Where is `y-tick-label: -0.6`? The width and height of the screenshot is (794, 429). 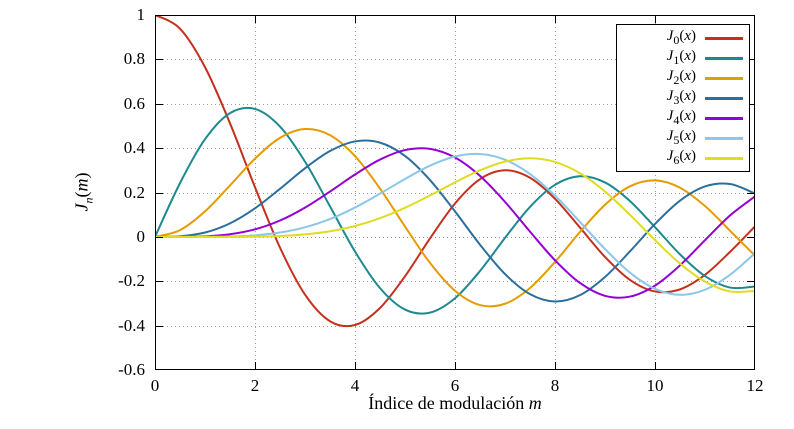
y-tick-label: -0.6 is located at coordinates (131, 369).